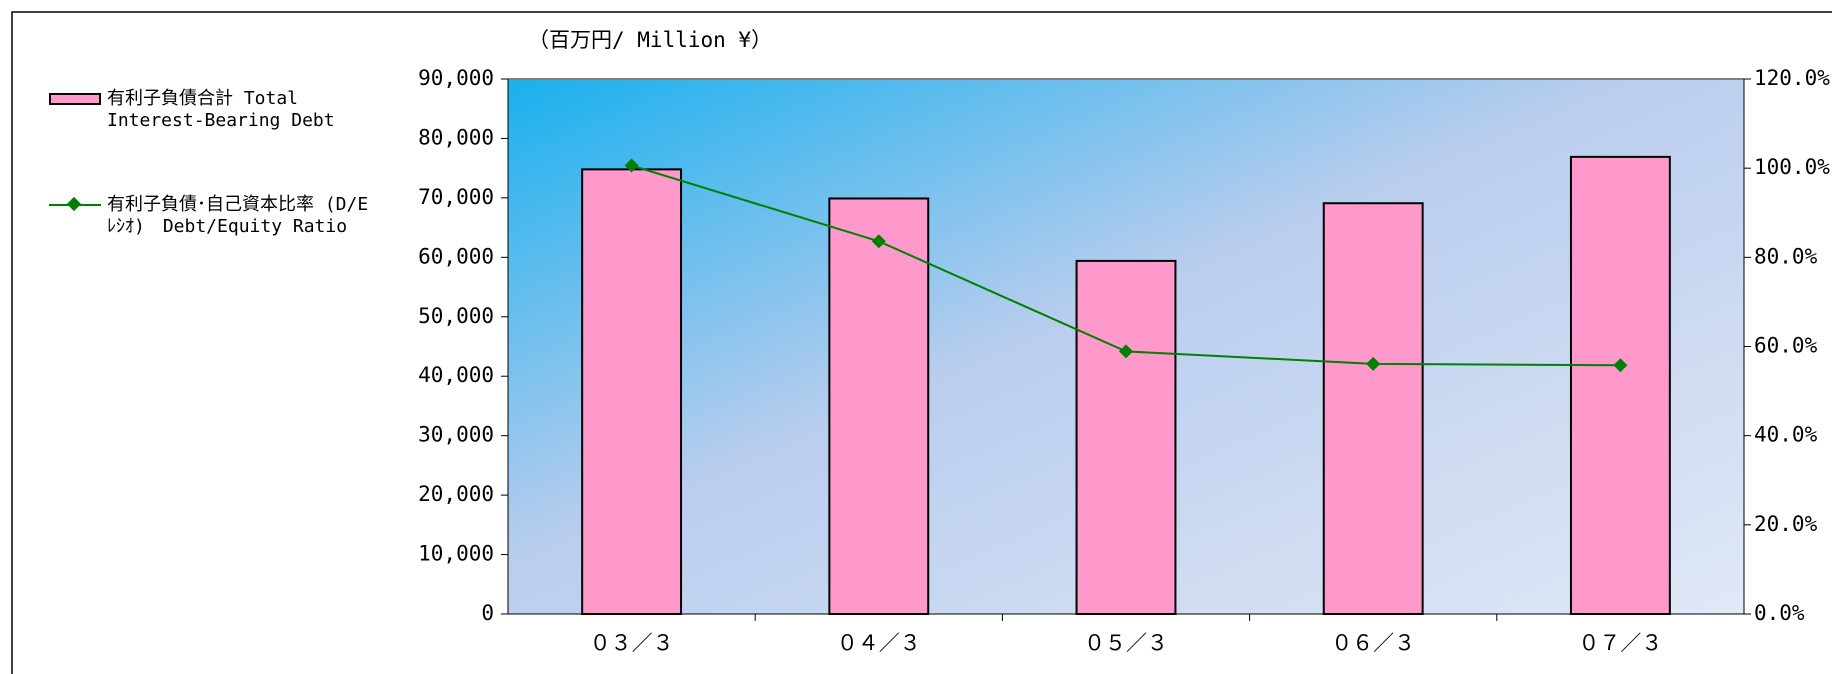  What do you see at coordinates (1373, 643) in the screenshot?
I see `x-tick-label: ０６／３` at bounding box center [1373, 643].